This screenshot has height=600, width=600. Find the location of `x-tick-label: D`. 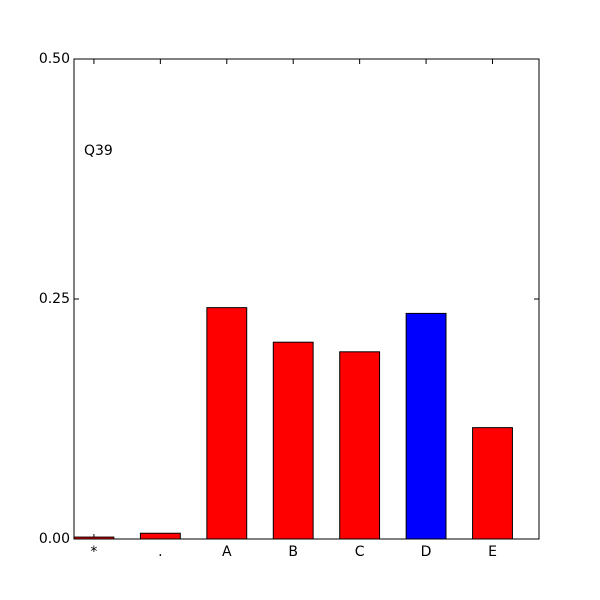

x-tick-label: D is located at coordinates (426, 552).